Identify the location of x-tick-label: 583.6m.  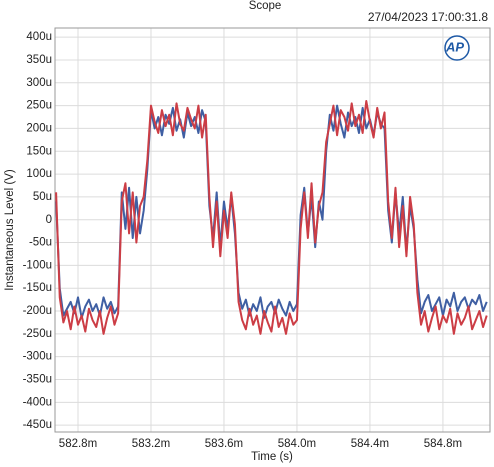
(224, 444).